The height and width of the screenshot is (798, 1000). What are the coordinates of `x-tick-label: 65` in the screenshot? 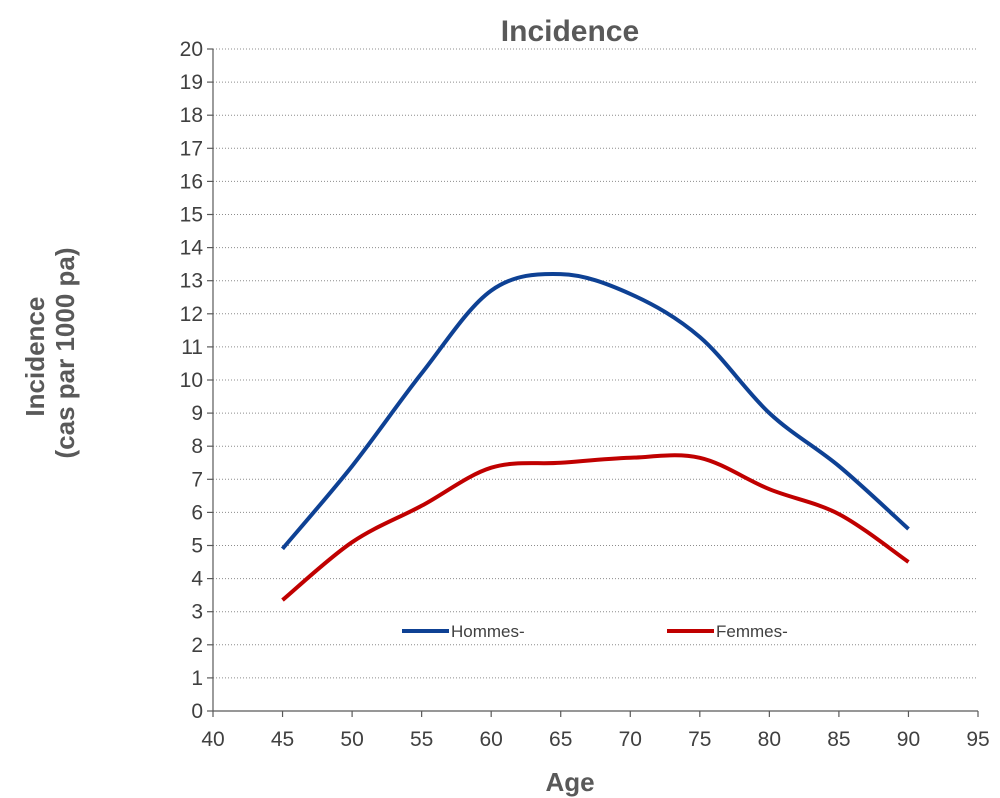 It's located at (560, 739).